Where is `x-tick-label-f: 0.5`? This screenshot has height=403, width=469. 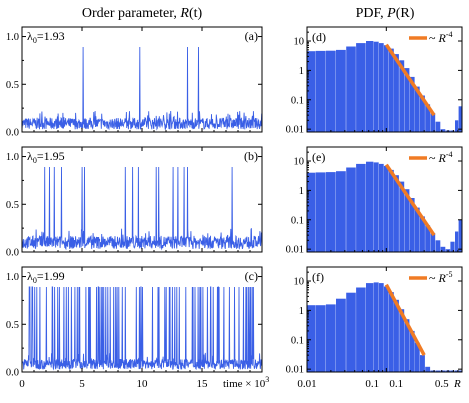 x-tick-label-f: 0.5 is located at coordinates (442, 384).